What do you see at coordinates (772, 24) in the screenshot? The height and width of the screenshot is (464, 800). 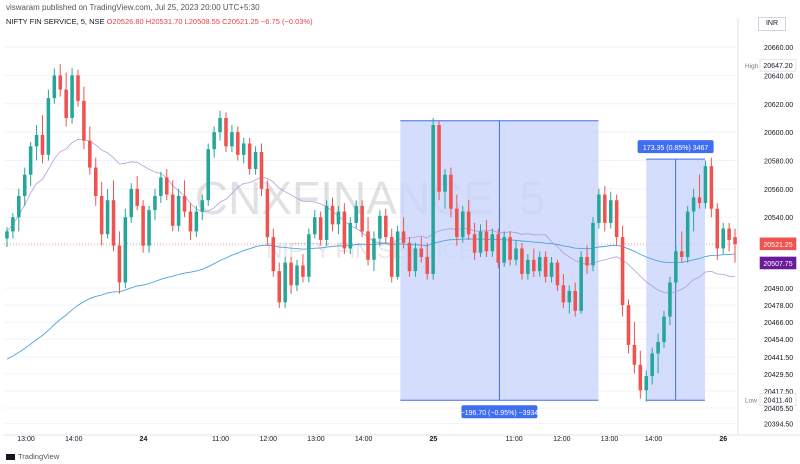 I see `currency-button: INR` at bounding box center [772, 24].